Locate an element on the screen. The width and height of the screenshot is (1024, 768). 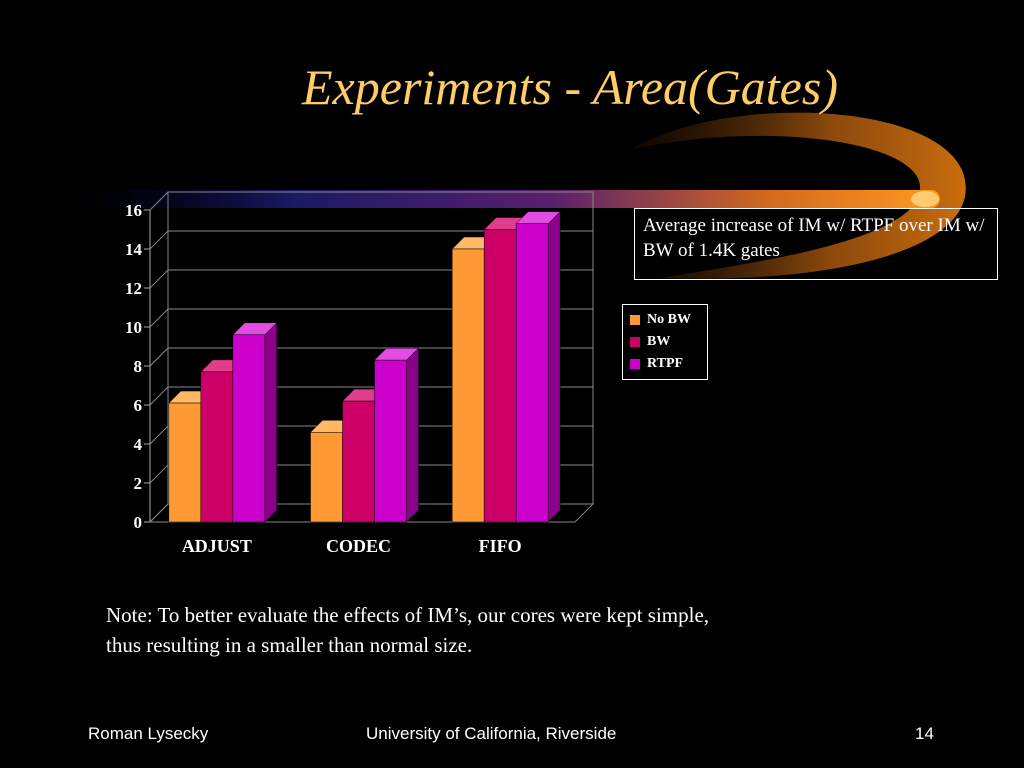
bar-codec-bw is located at coordinates (358, 461).